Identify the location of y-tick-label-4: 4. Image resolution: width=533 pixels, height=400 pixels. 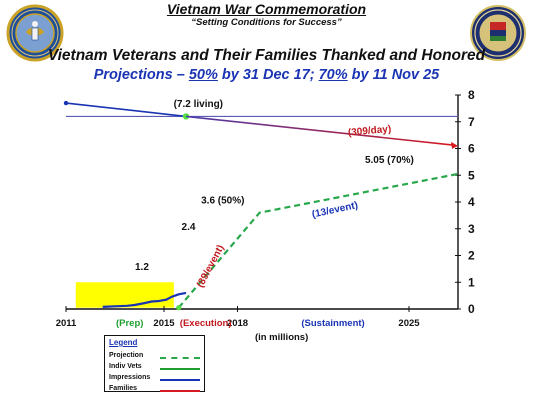
(471, 202).